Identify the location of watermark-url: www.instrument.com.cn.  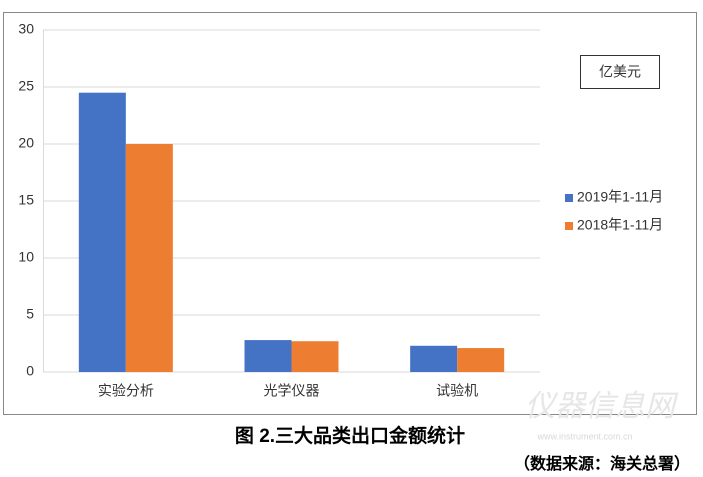
(584, 436).